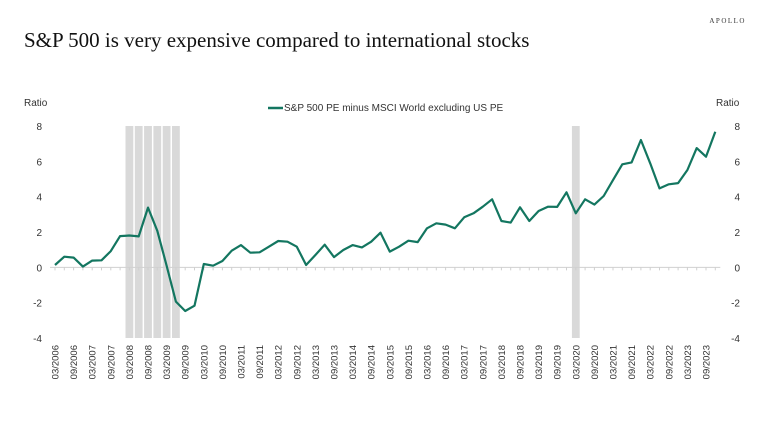  What do you see at coordinates (36, 103) in the screenshot?
I see `y-axis-label-left: Ratio` at bounding box center [36, 103].